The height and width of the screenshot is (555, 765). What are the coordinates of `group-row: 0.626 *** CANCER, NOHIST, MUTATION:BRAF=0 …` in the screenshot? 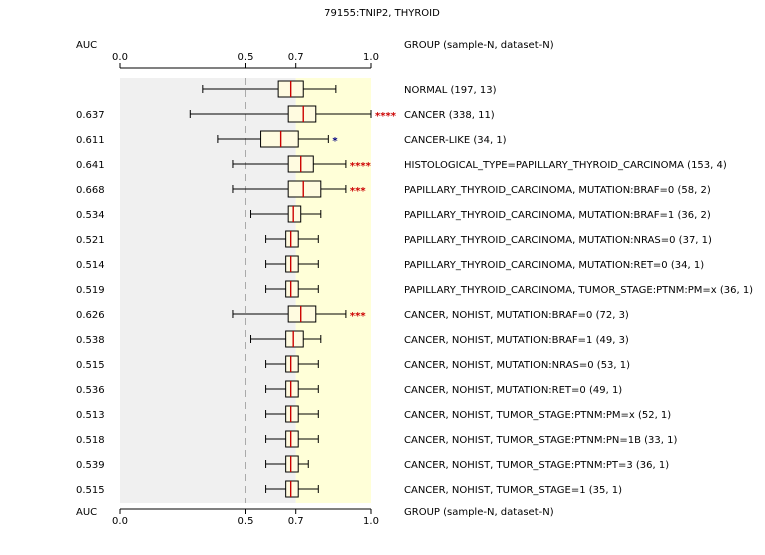 It's located at (352, 314).